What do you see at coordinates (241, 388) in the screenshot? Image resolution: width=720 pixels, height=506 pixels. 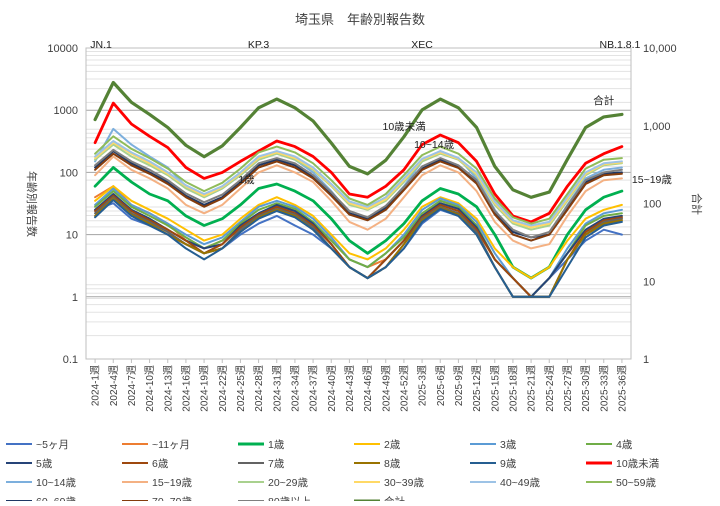 I see `x-tick-label: 2024-25週` at bounding box center [241, 388].